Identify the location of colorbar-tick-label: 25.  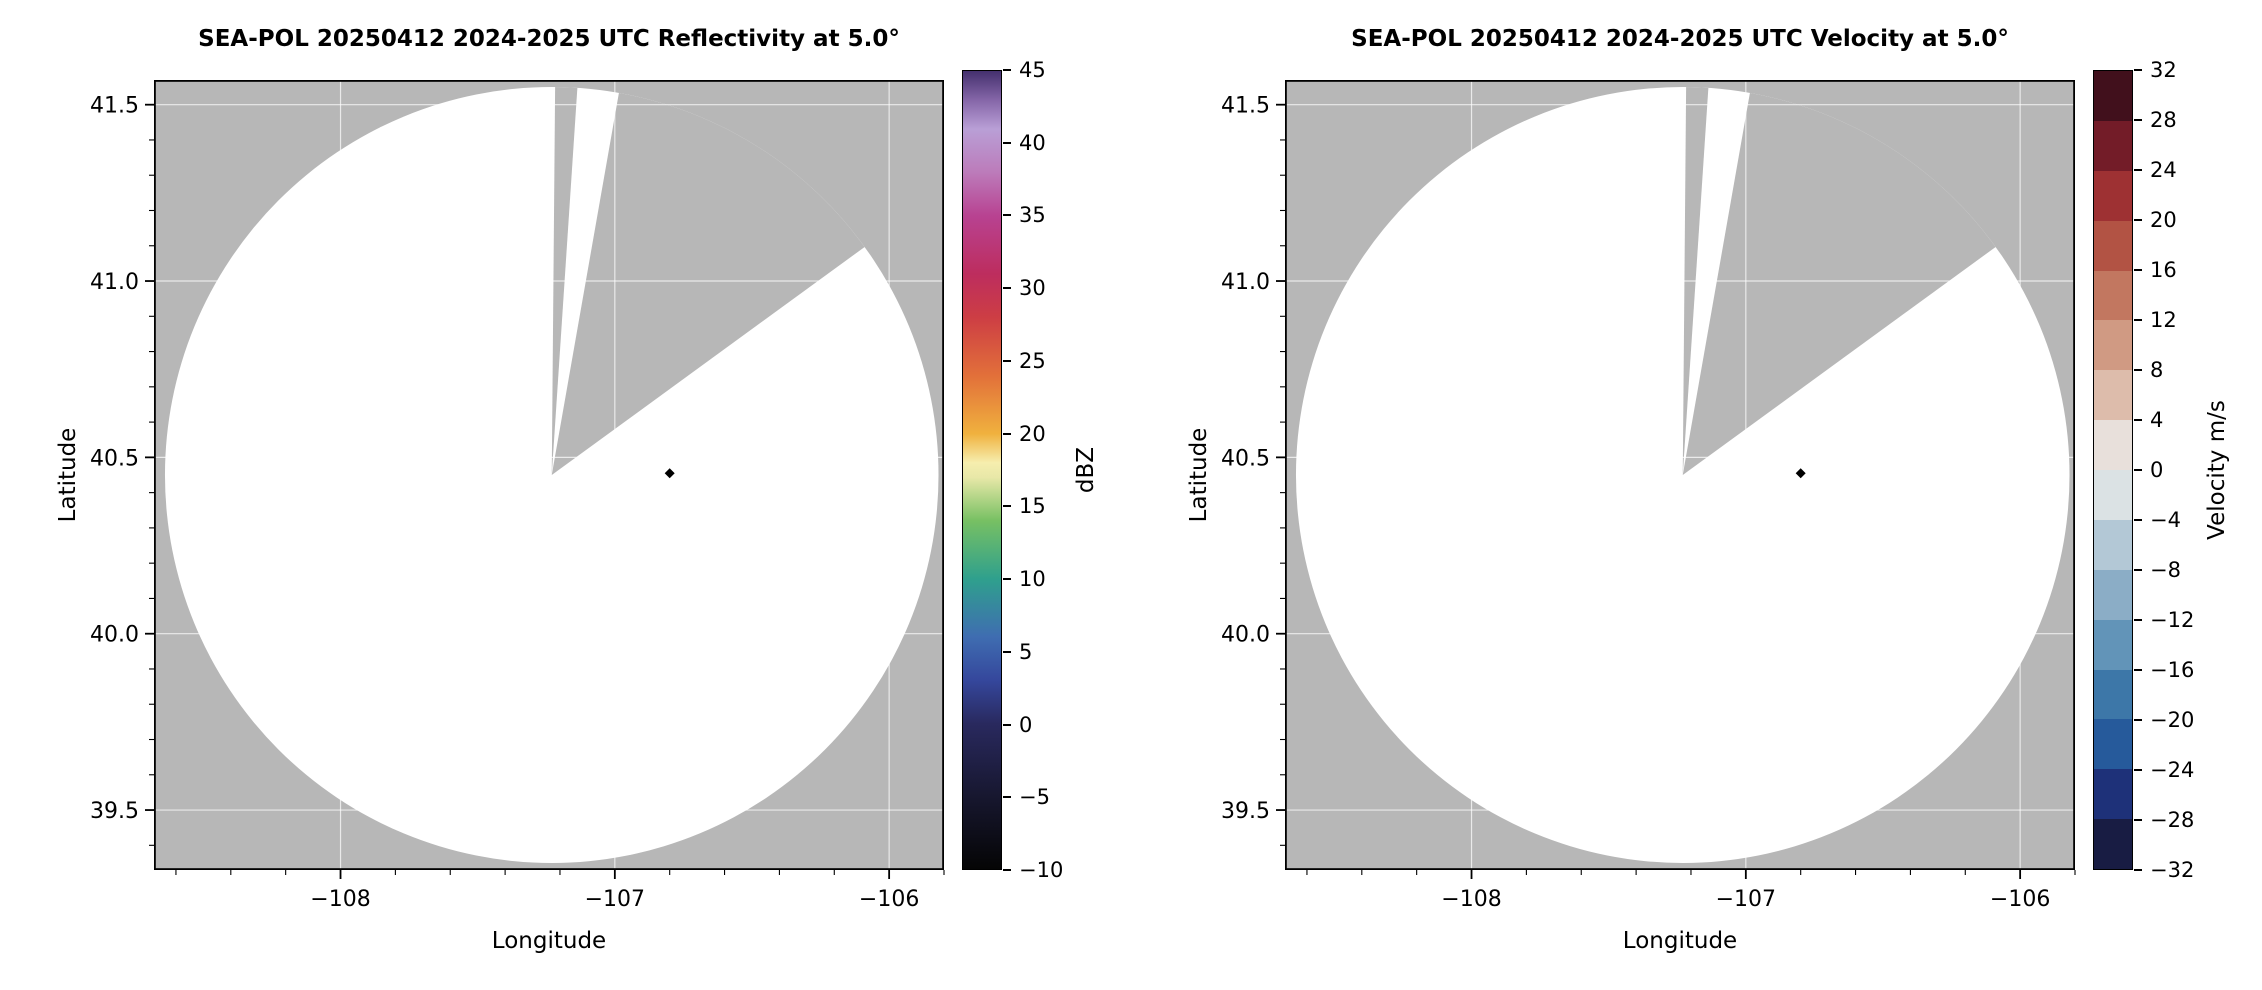
(1032, 360).